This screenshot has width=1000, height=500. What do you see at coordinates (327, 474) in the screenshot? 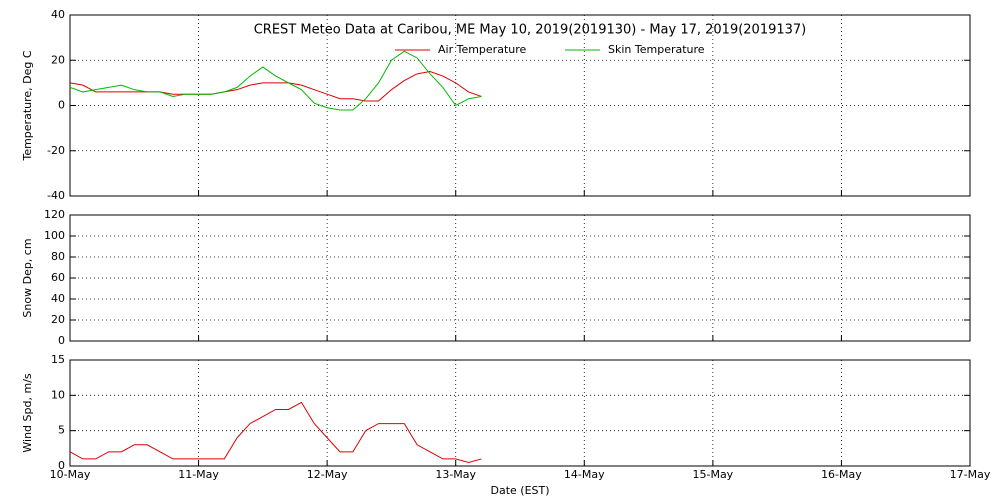
I see `x-tick-label: 12-May` at bounding box center [327, 474].